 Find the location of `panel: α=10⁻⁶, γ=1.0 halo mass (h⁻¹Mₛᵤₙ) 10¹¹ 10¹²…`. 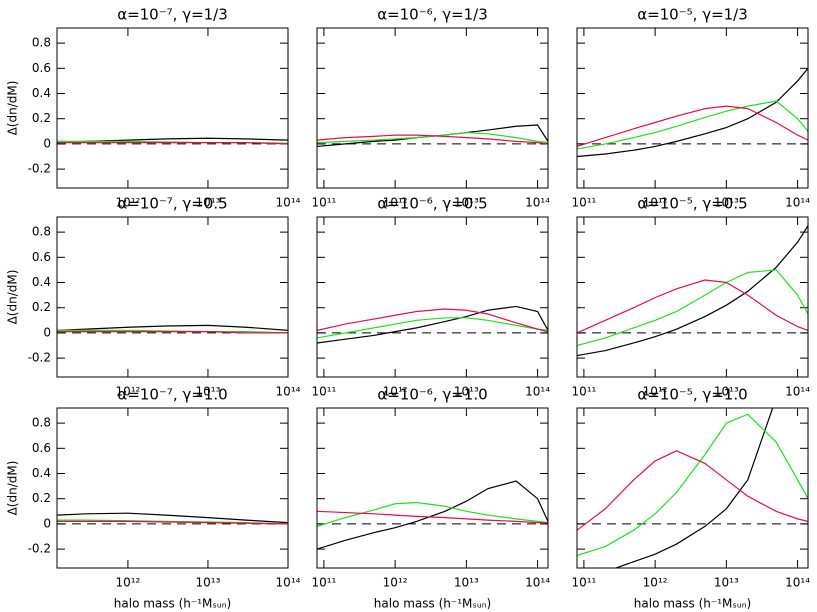

panel: α=10⁻⁶, γ=1.0 halo mass (h⁻¹Mₛᵤₙ) 10¹¹ 10¹²… is located at coordinates (430, 498).